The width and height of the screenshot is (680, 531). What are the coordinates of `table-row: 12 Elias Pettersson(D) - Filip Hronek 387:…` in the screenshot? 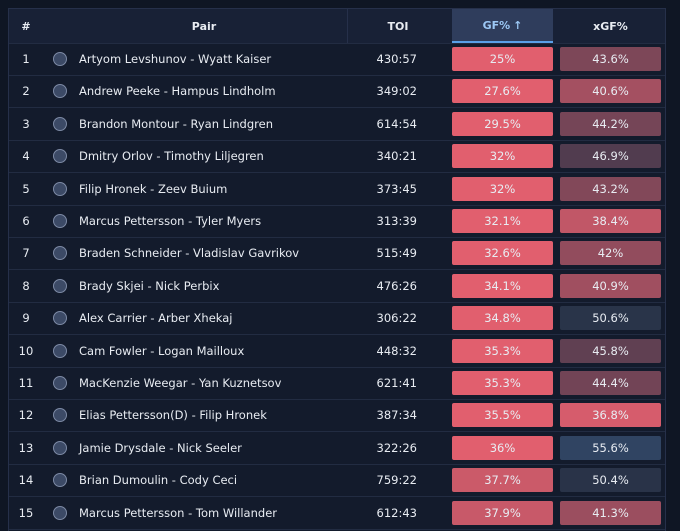 It's located at (337, 416).